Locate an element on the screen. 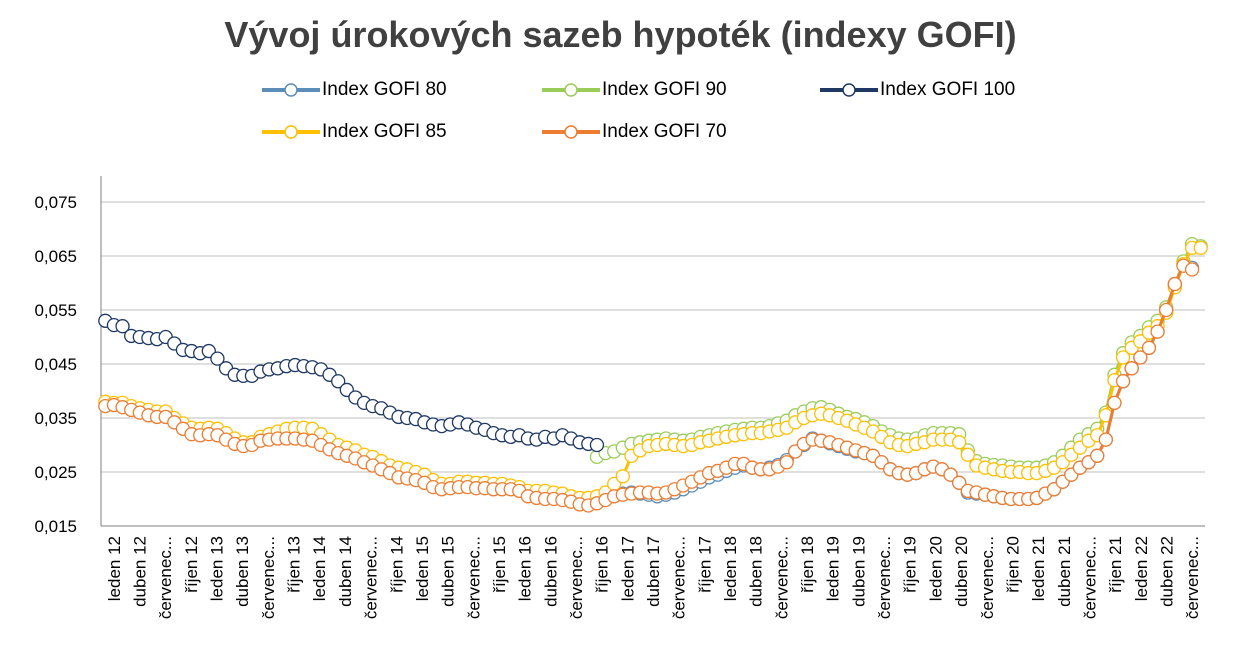 The image size is (1241, 662). x-tick-label: leden 16 is located at coordinates (525, 568).